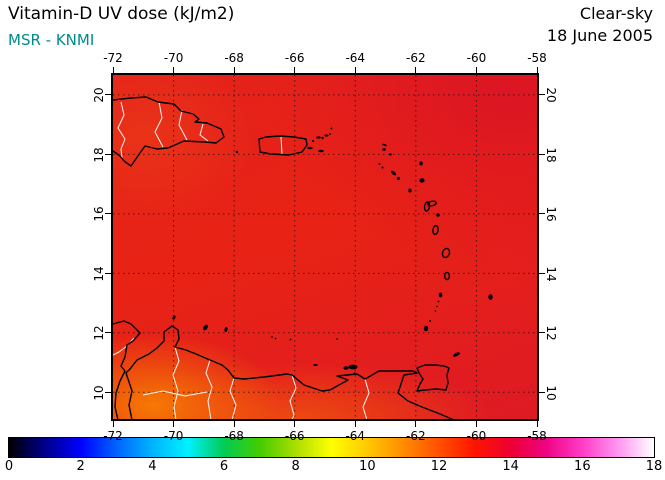 The height and width of the screenshot is (480, 665). I want to click on colorbar-tick-label: 8, so click(295, 466).